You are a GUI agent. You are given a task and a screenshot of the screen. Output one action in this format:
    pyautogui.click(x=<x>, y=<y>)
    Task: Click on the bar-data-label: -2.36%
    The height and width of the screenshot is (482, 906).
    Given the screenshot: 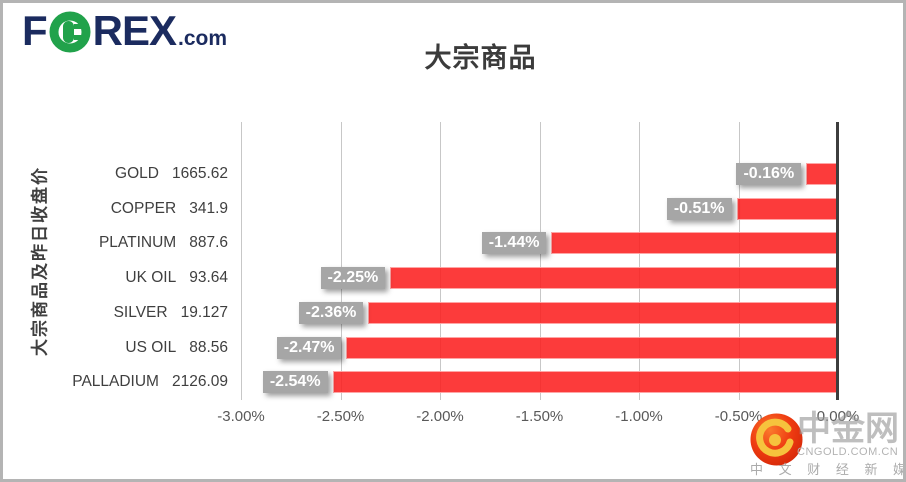 What is the action you would take?
    pyautogui.click(x=331, y=312)
    